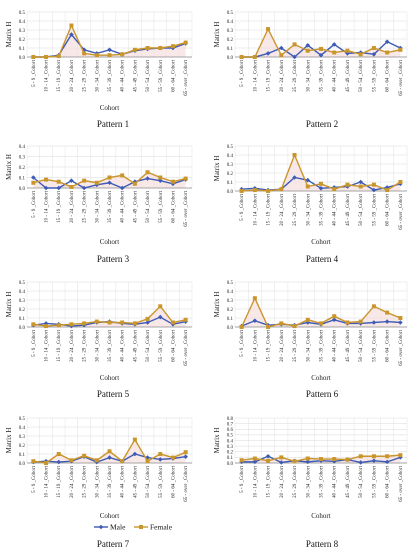 This screenshot has height=550, width=420. What do you see at coordinates (295, 75) in the screenshot?
I see `x-tick-label: 25 - 29 _Cohort` at bounding box center [295, 75].